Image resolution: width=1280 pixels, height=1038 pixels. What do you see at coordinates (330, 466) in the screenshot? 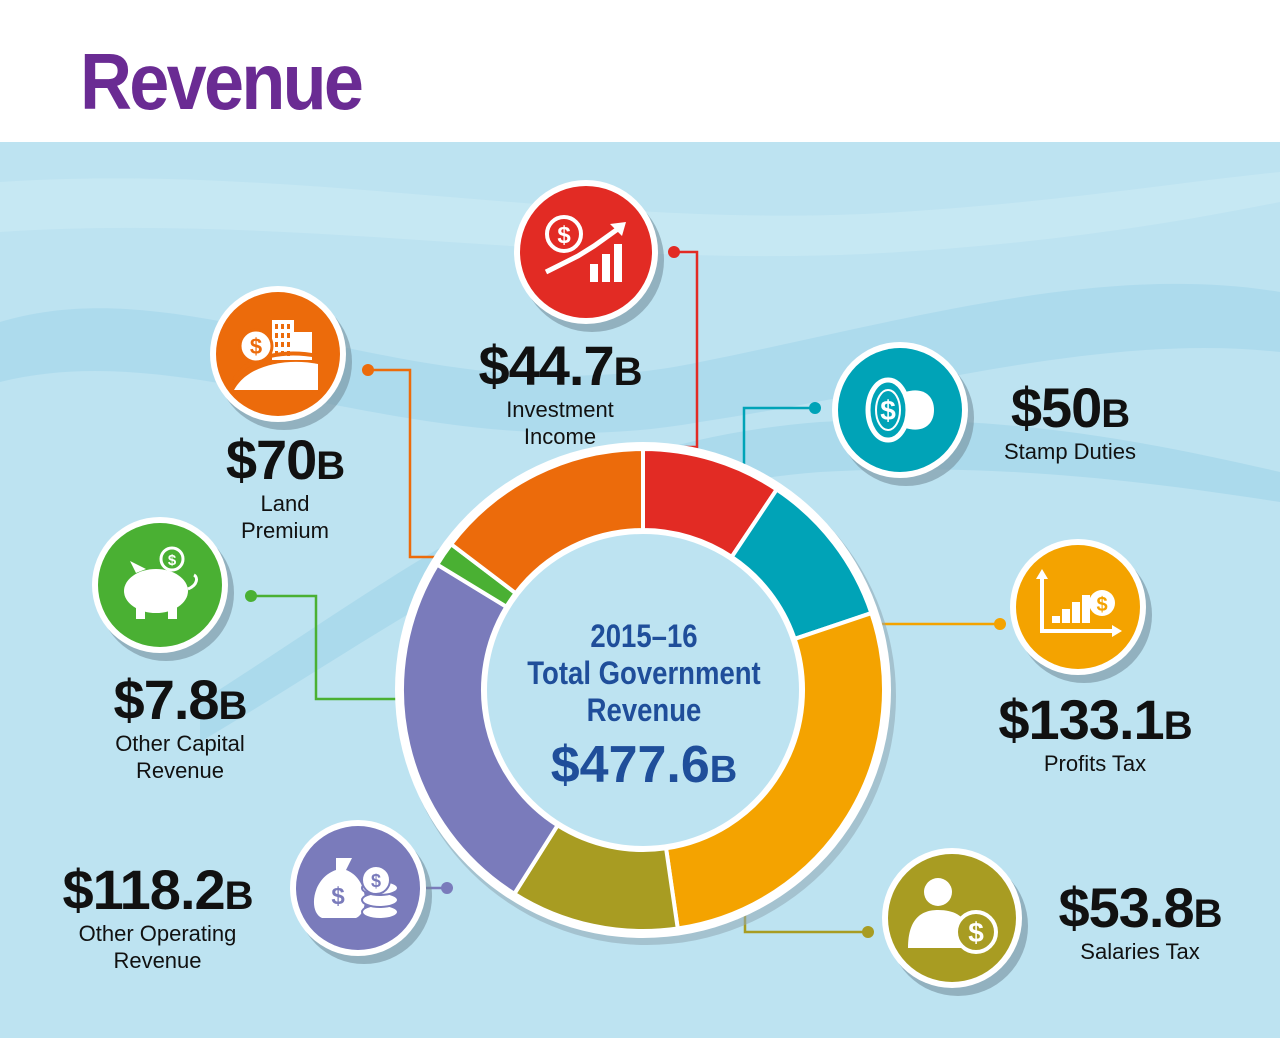
I see `unit-land-premium: B` at bounding box center [330, 466].